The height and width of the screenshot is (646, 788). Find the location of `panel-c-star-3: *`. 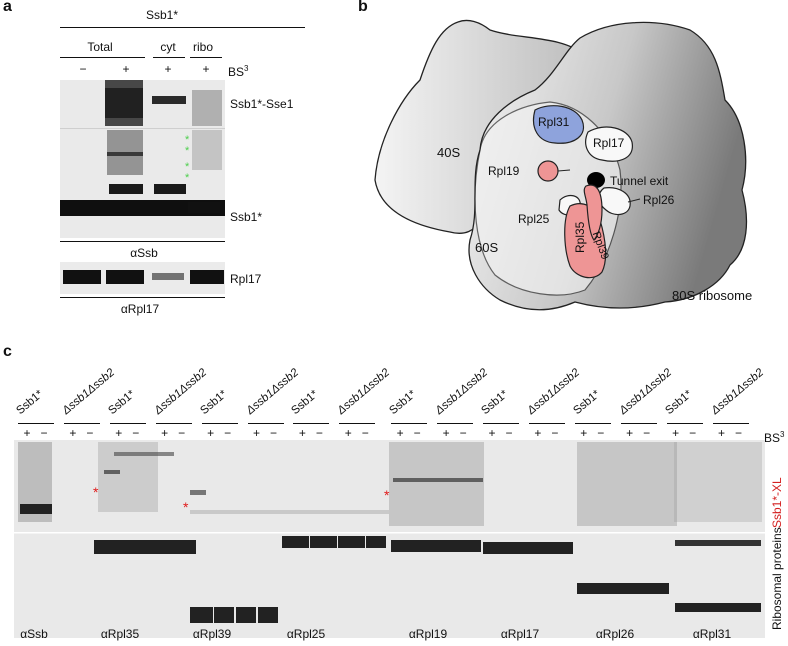

panel-c-star-3: * is located at coordinates (387, 495).